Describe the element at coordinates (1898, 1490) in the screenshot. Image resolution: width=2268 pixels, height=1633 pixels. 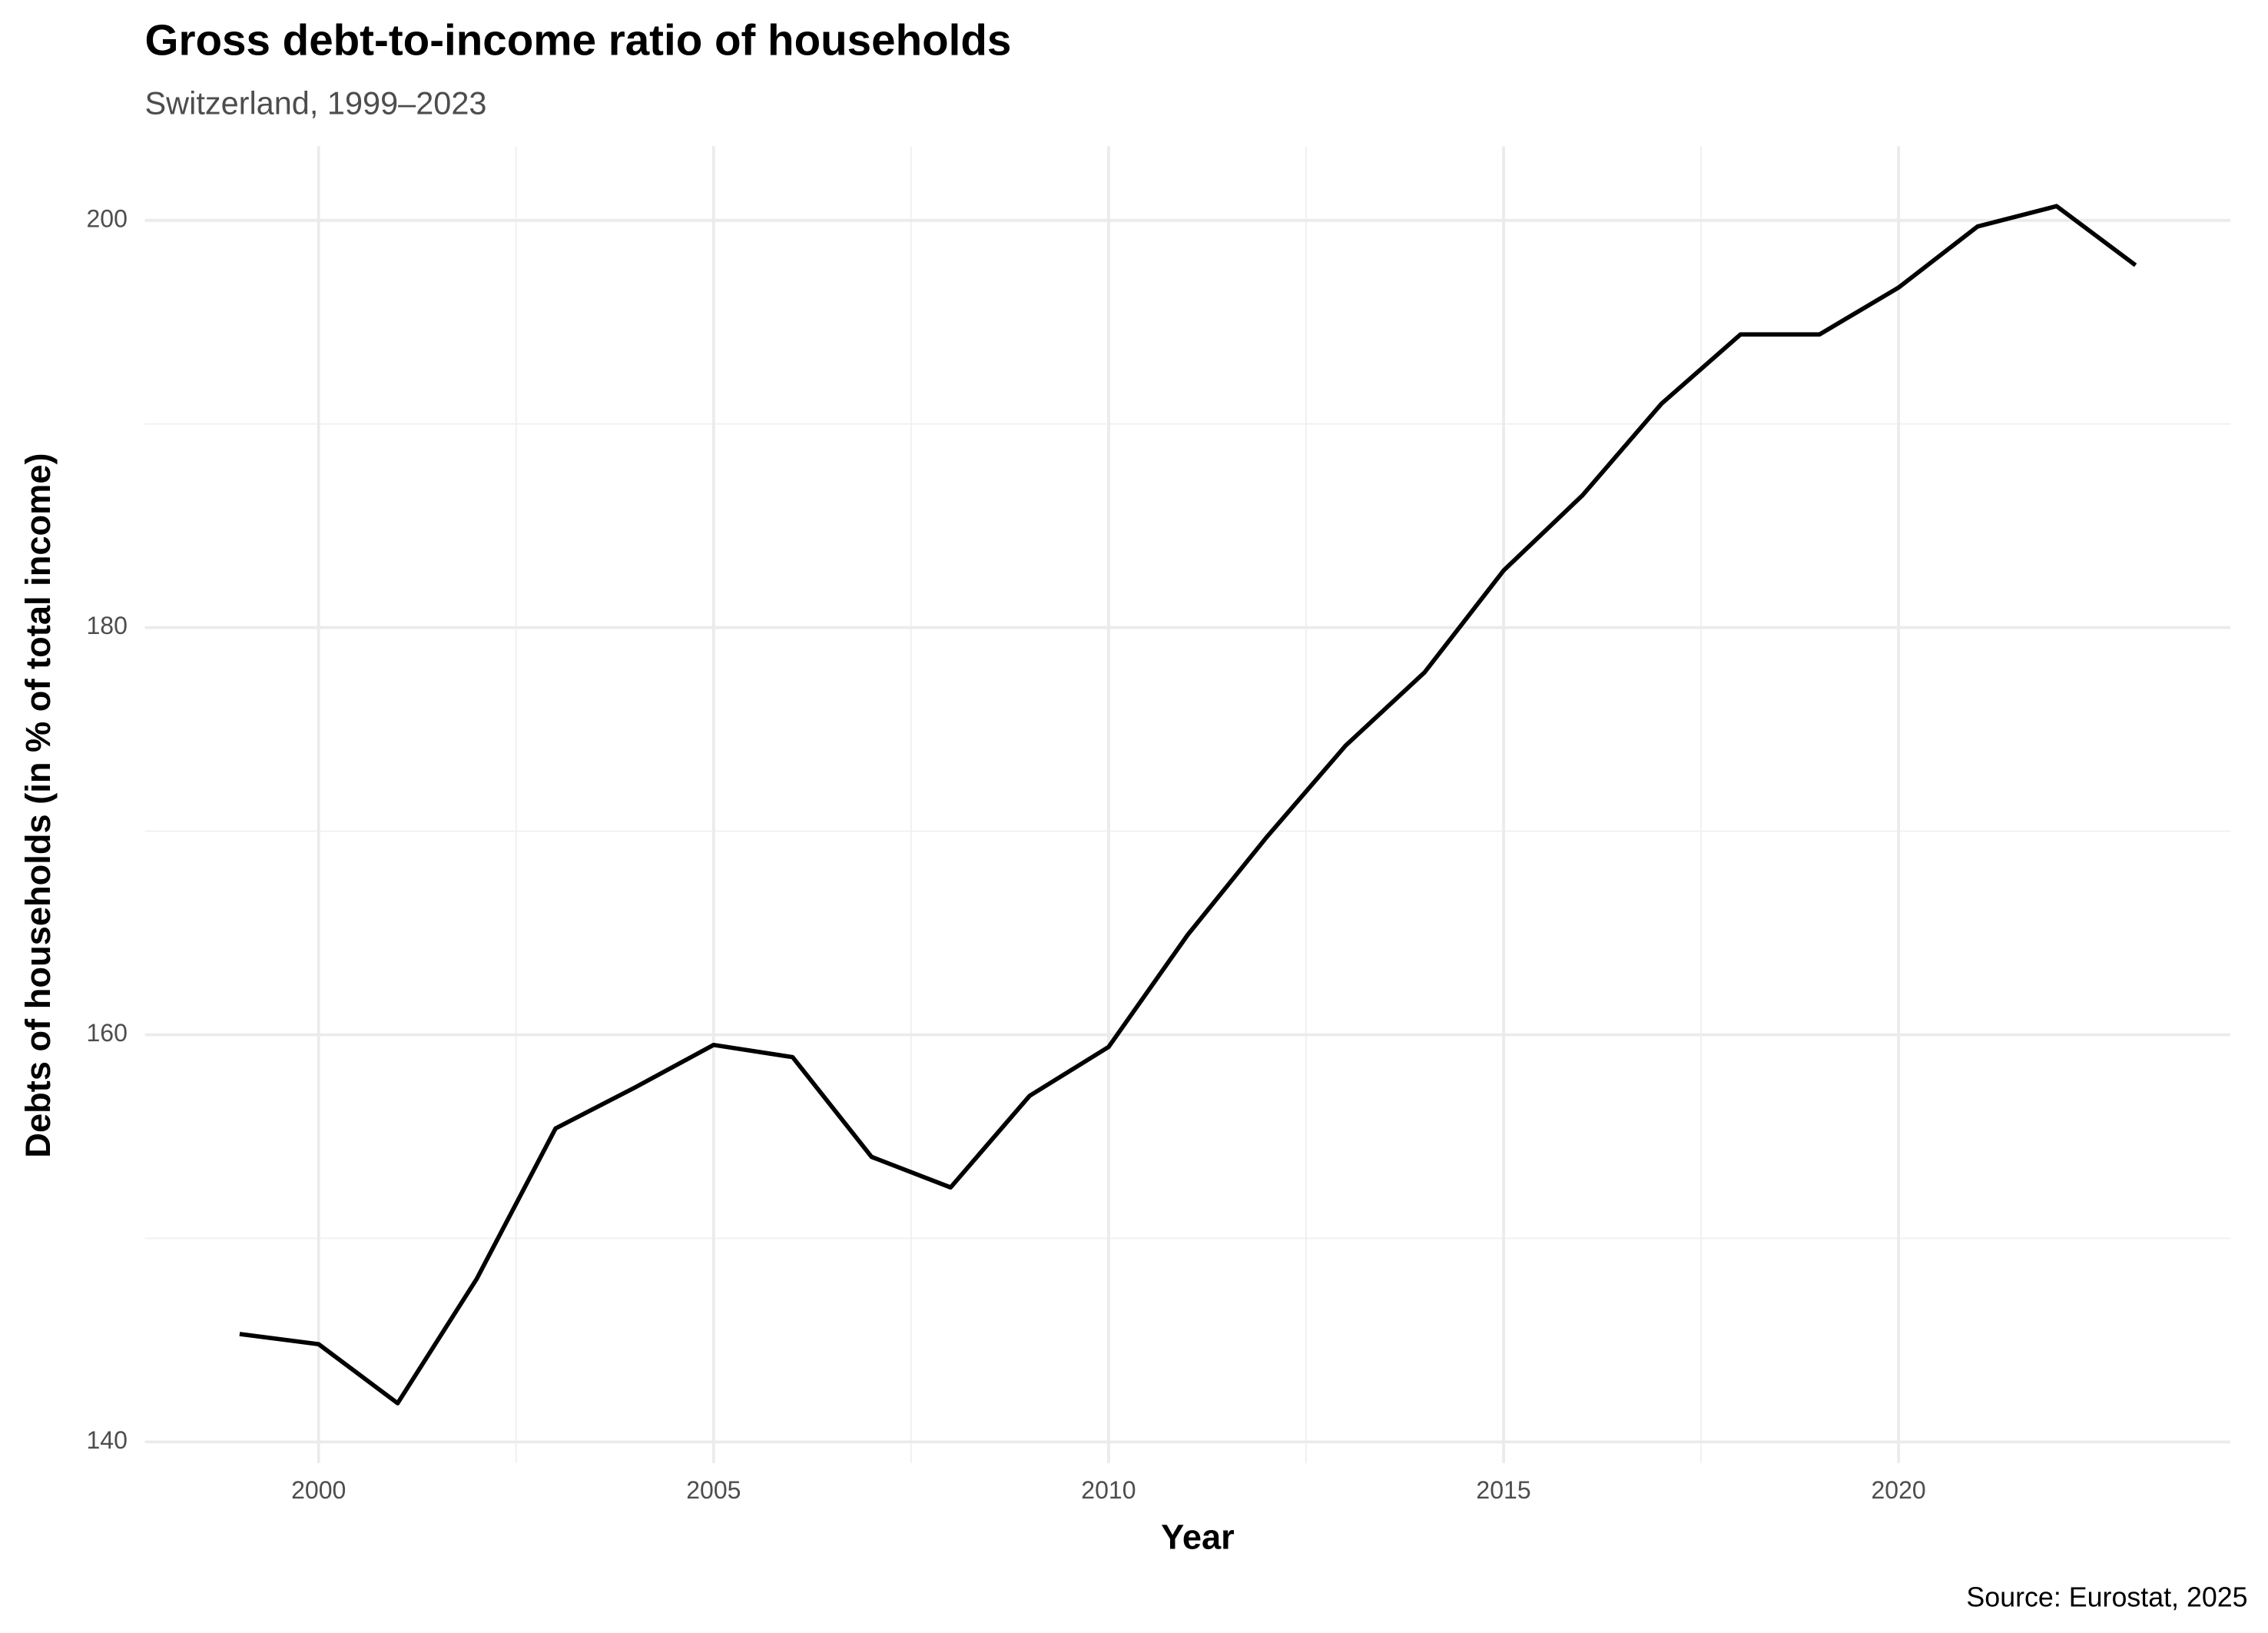
I see `x-tick-label: 2020` at that location.